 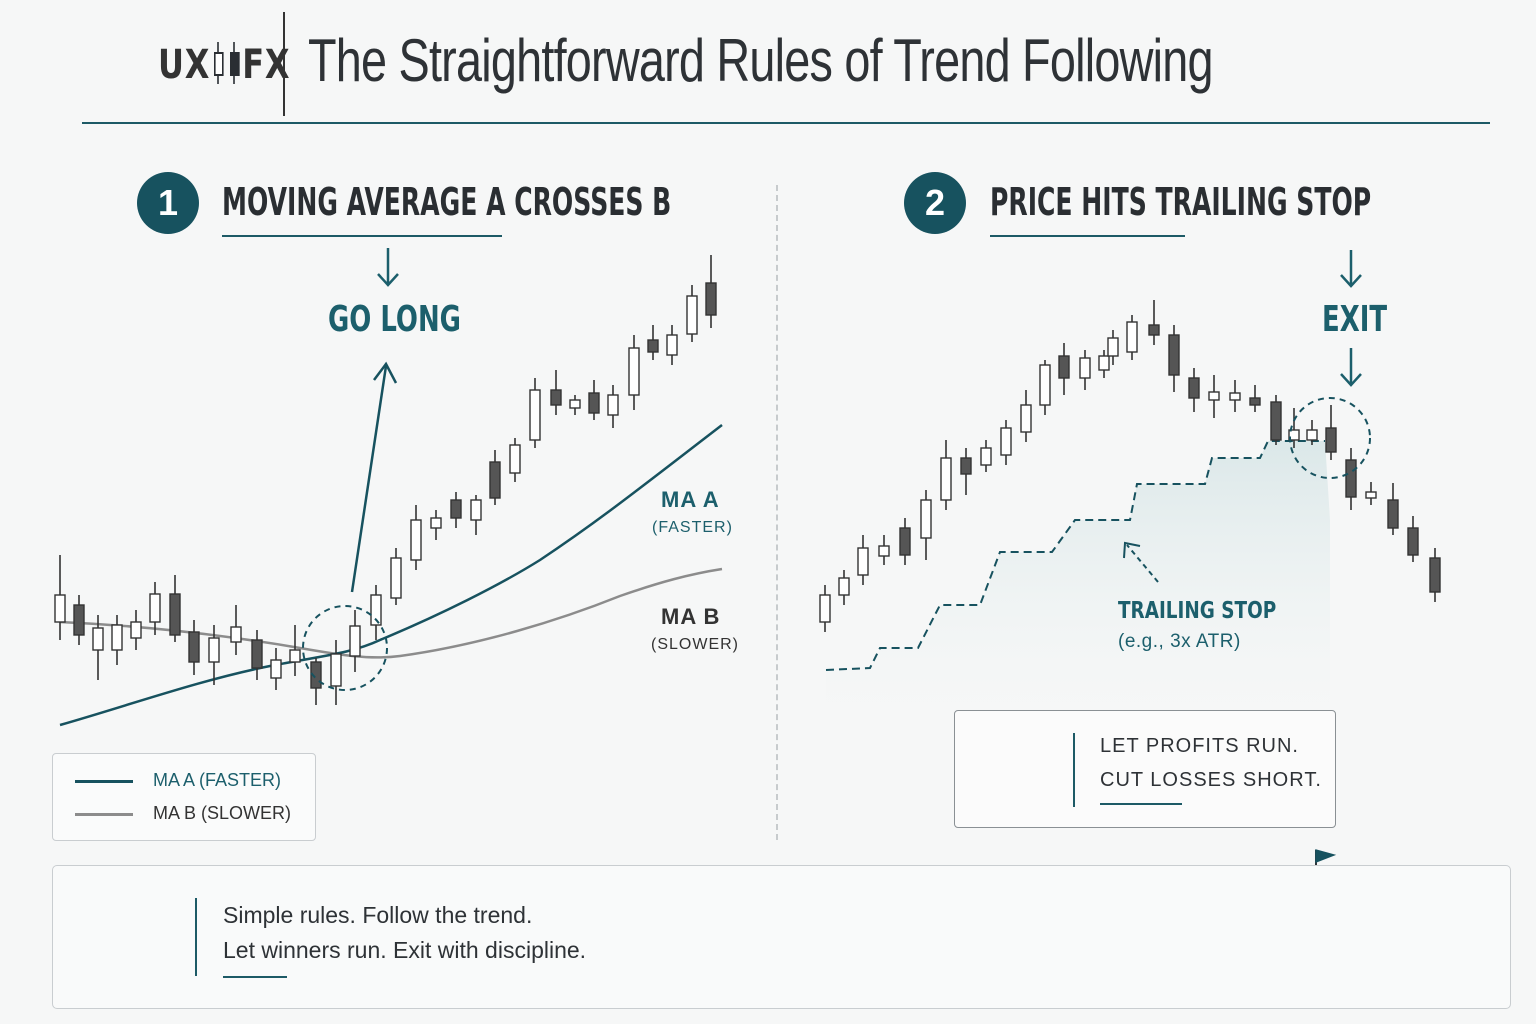 I want to click on down-arrow-icon-right-bottom, so click(x=1351, y=367).